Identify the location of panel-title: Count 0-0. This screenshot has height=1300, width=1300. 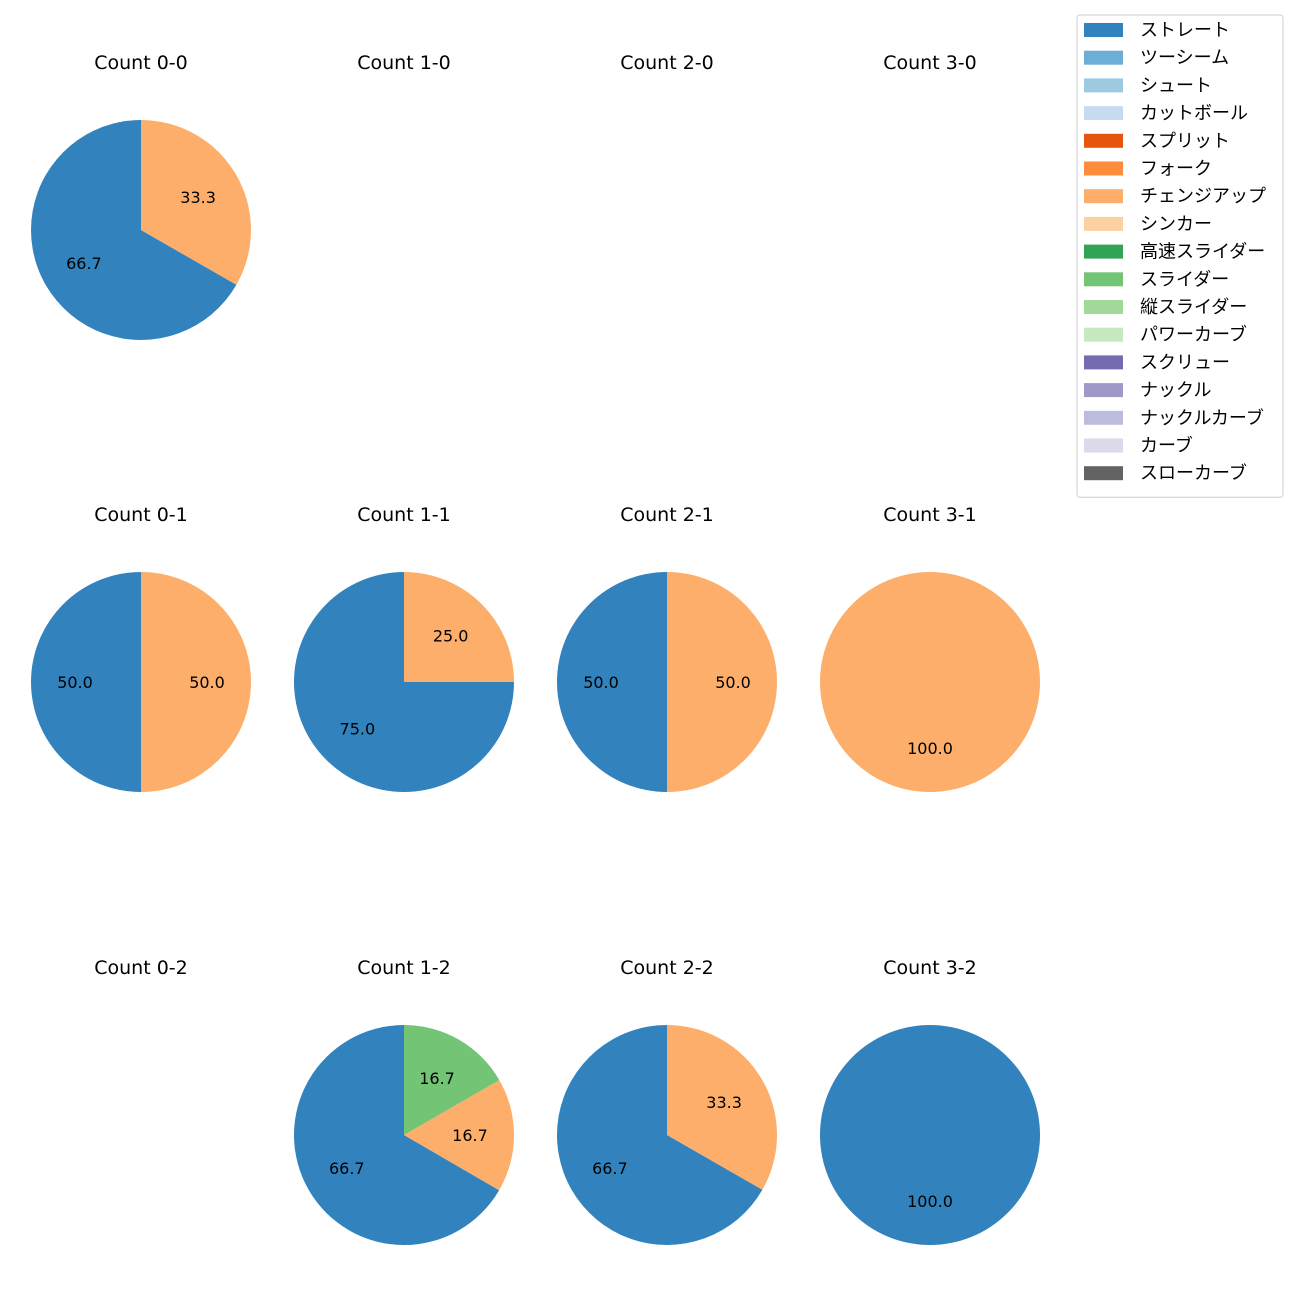
(141, 63).